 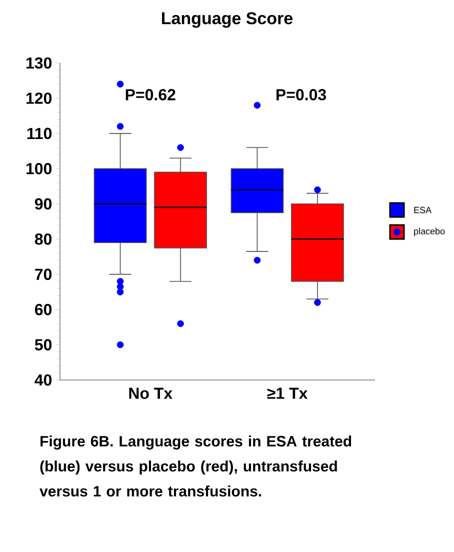 I want to click on y-tick-label: 50, so click(x=43, y=344).